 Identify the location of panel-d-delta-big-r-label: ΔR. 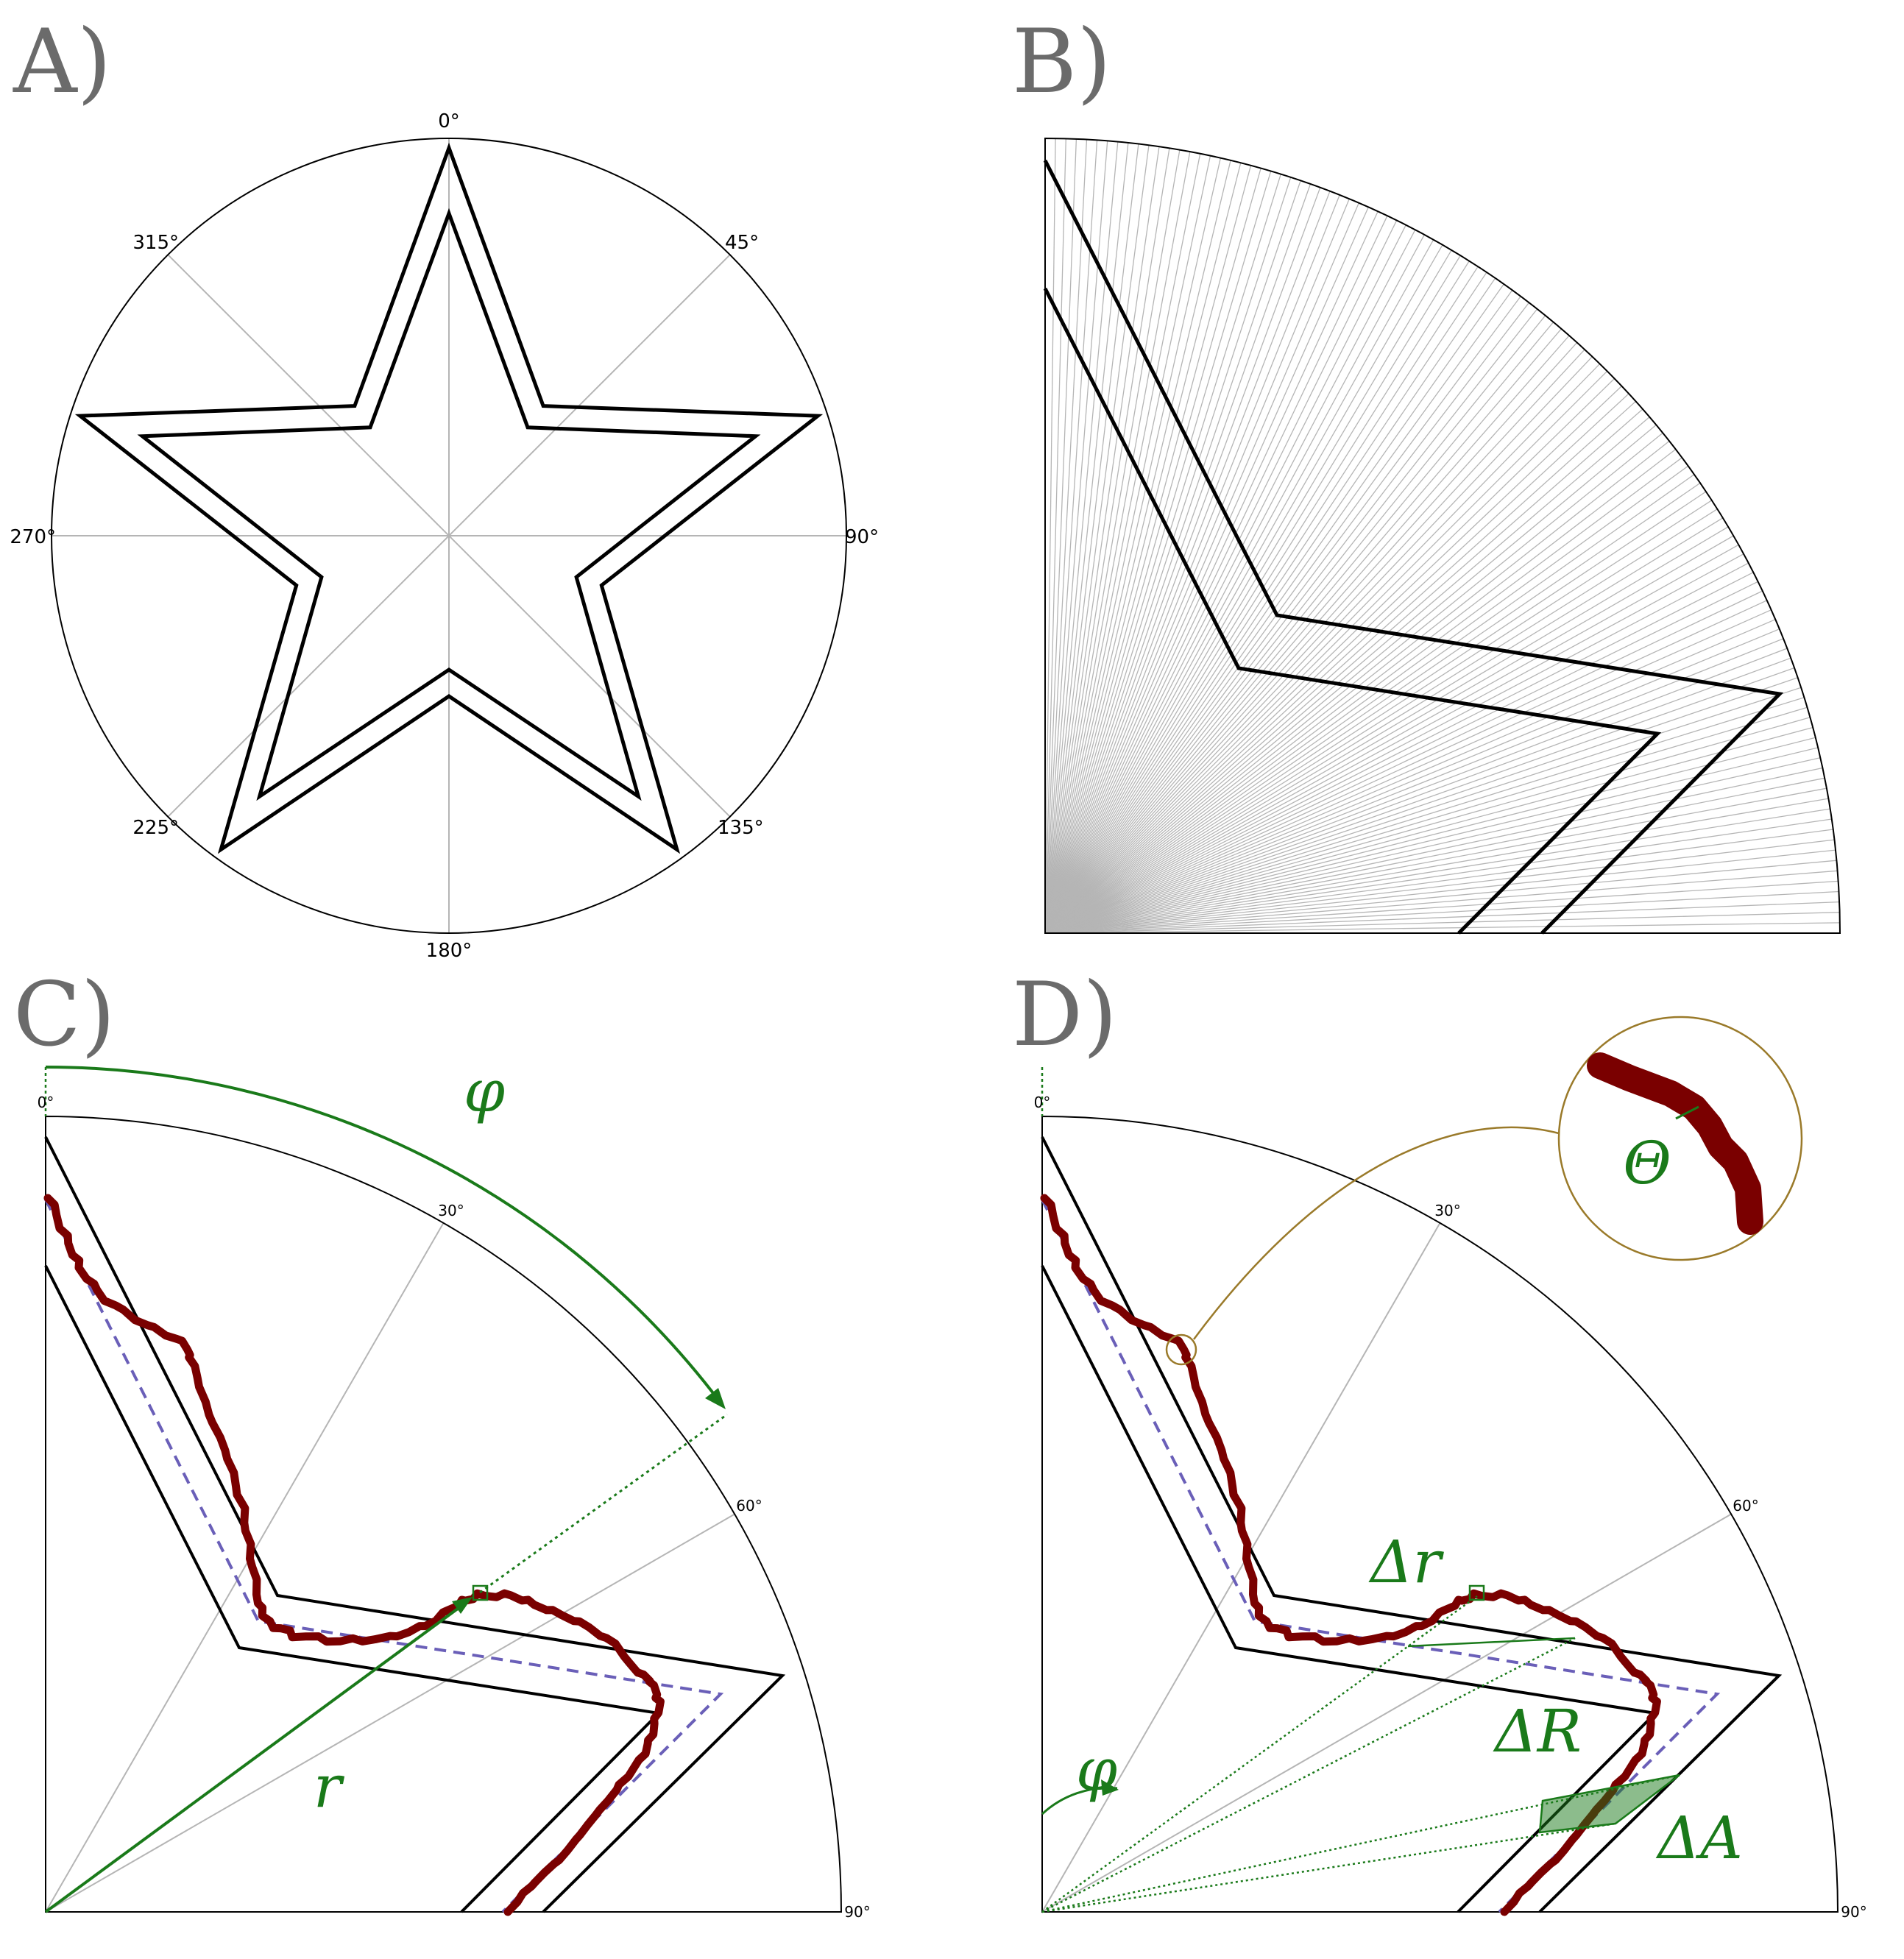
(1538, 1731).